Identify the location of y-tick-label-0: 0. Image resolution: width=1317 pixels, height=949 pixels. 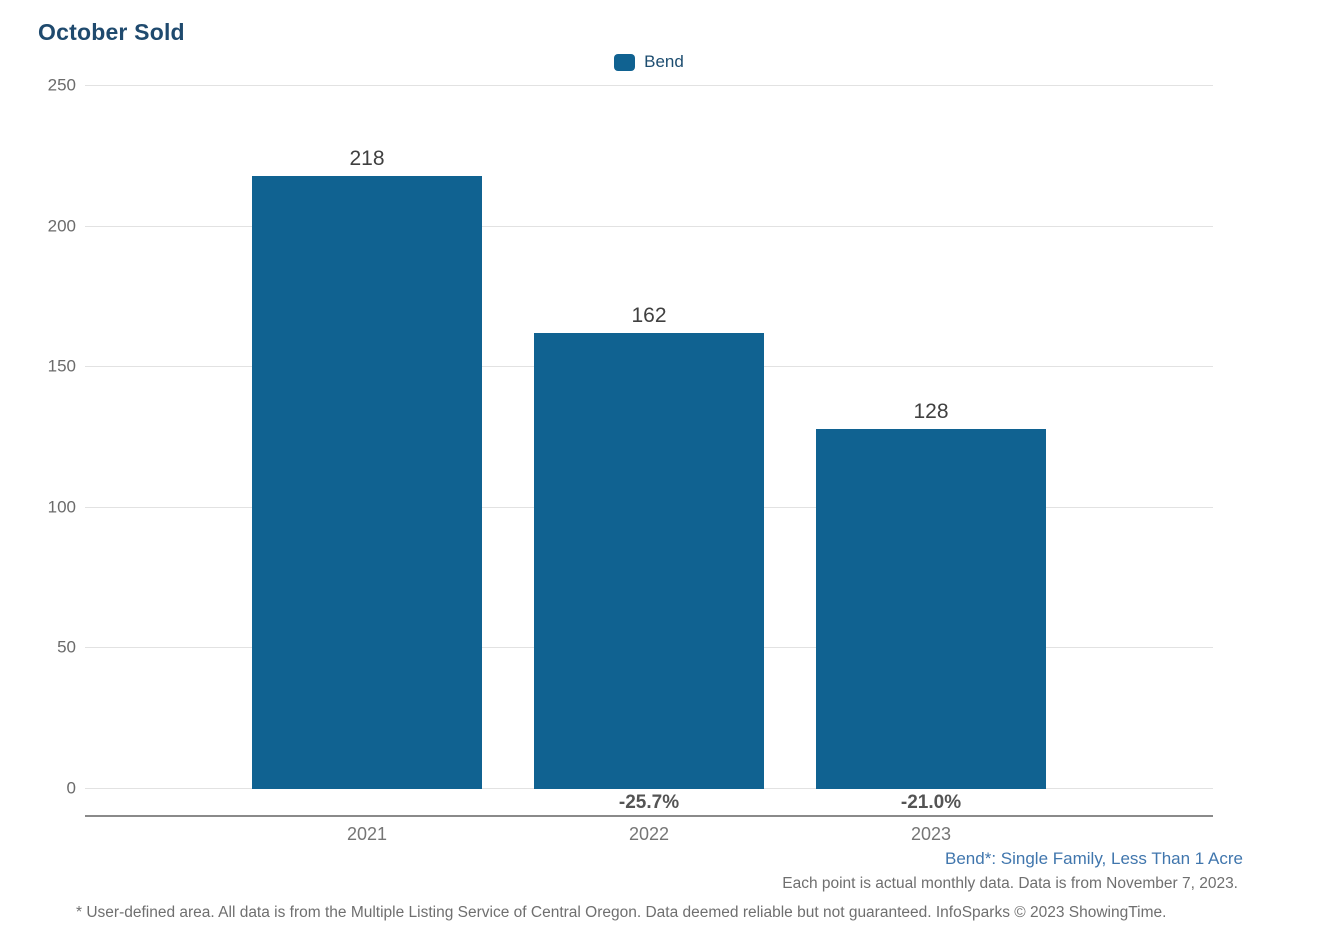
(71, 788).